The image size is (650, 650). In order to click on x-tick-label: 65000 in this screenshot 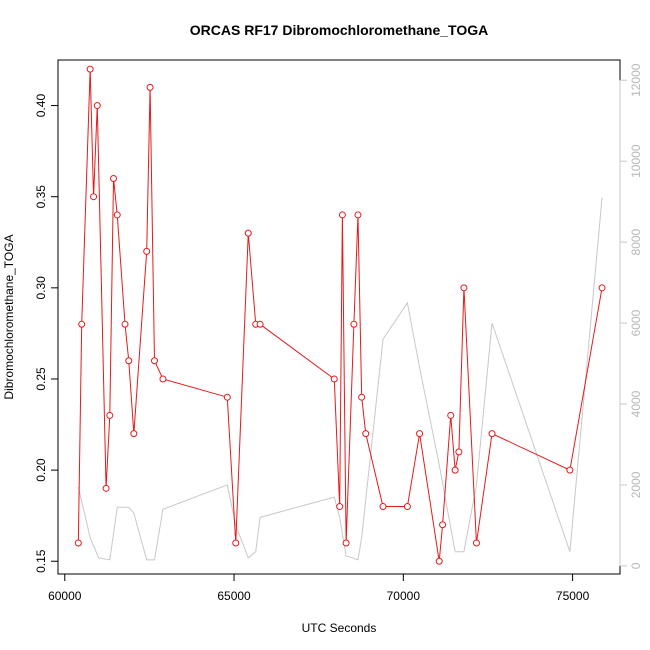, I will do `click(234, 596)`.